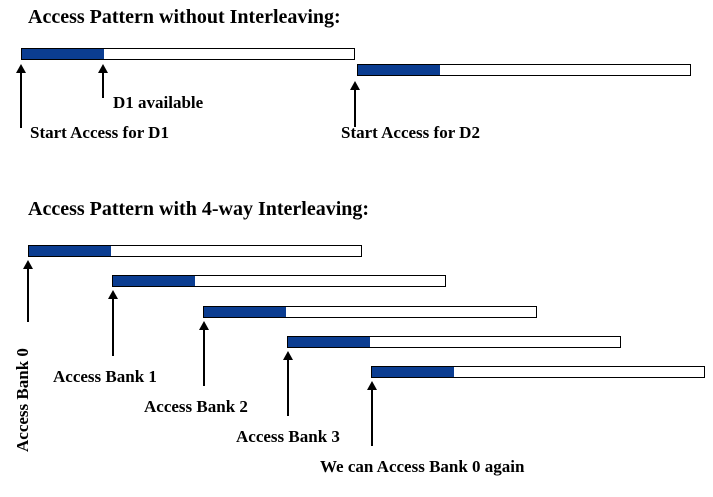 Image resolution: width=713 pixels, height=497 pixels. What do you see at coordinates (188, 54) in the screenshot?
I see `access-bar-d1` at bounding box center [188, 54].